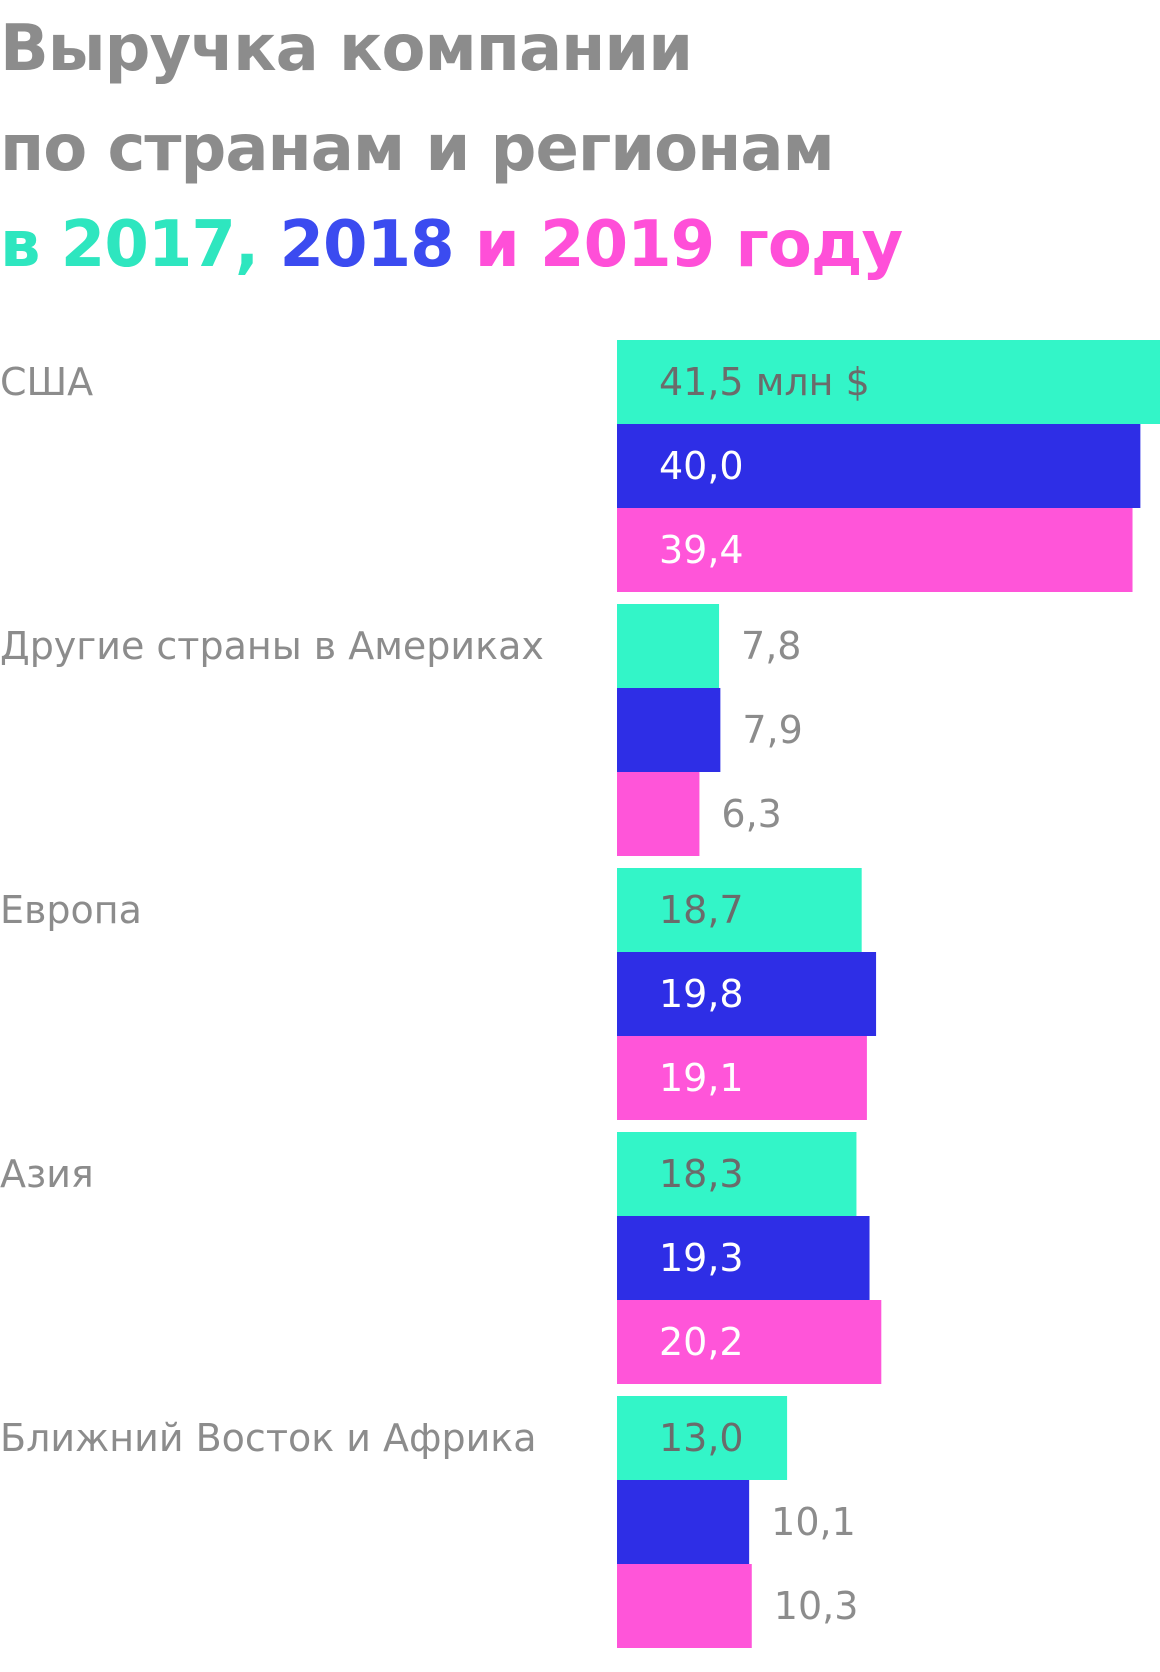 This screenshot has height=1672, width=1160. Describe the element at coordinates (46, 382) in the screenshot. I see `category-label: США` at that location.